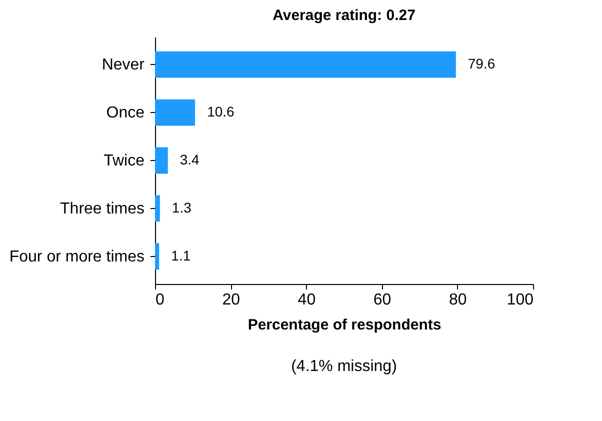 This screenshot has height=421, width=602. I want to click on x-axis-title: Percentage of respondents, so click(345, 325).